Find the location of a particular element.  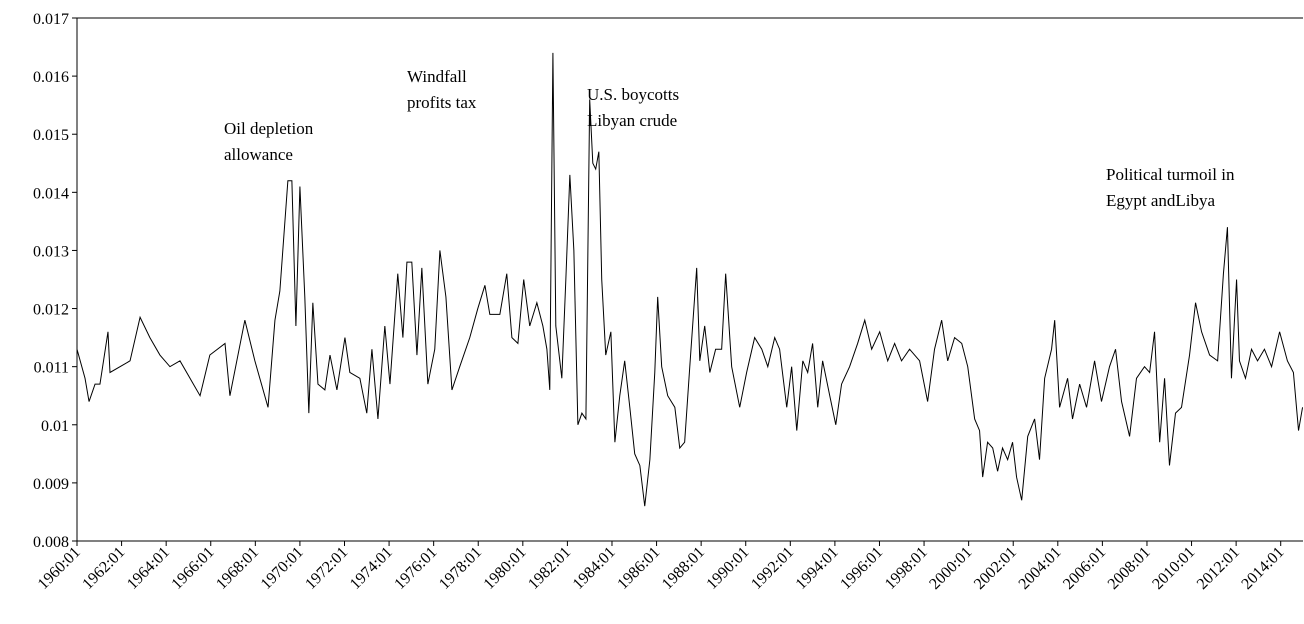

x-tick-label: 1982:01 is located at coordinates (549, 568).